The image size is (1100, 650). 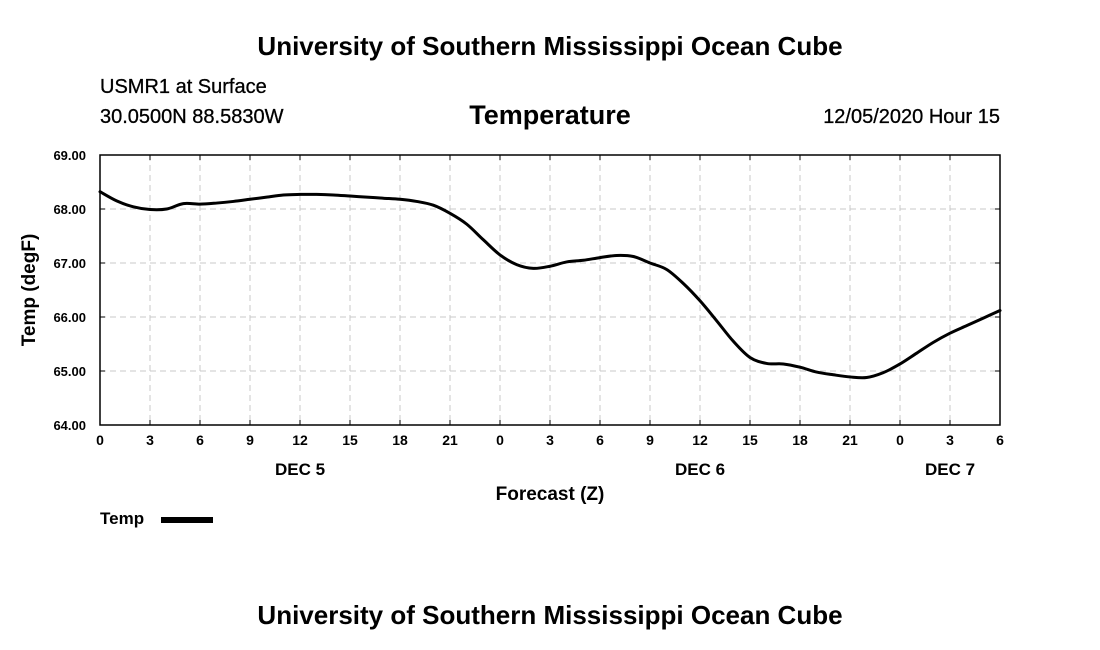 What do you see at coordinates (69, 155) in the screenshot?
I see `y-tick-label: 69.00` at bounding box center [69, 155].